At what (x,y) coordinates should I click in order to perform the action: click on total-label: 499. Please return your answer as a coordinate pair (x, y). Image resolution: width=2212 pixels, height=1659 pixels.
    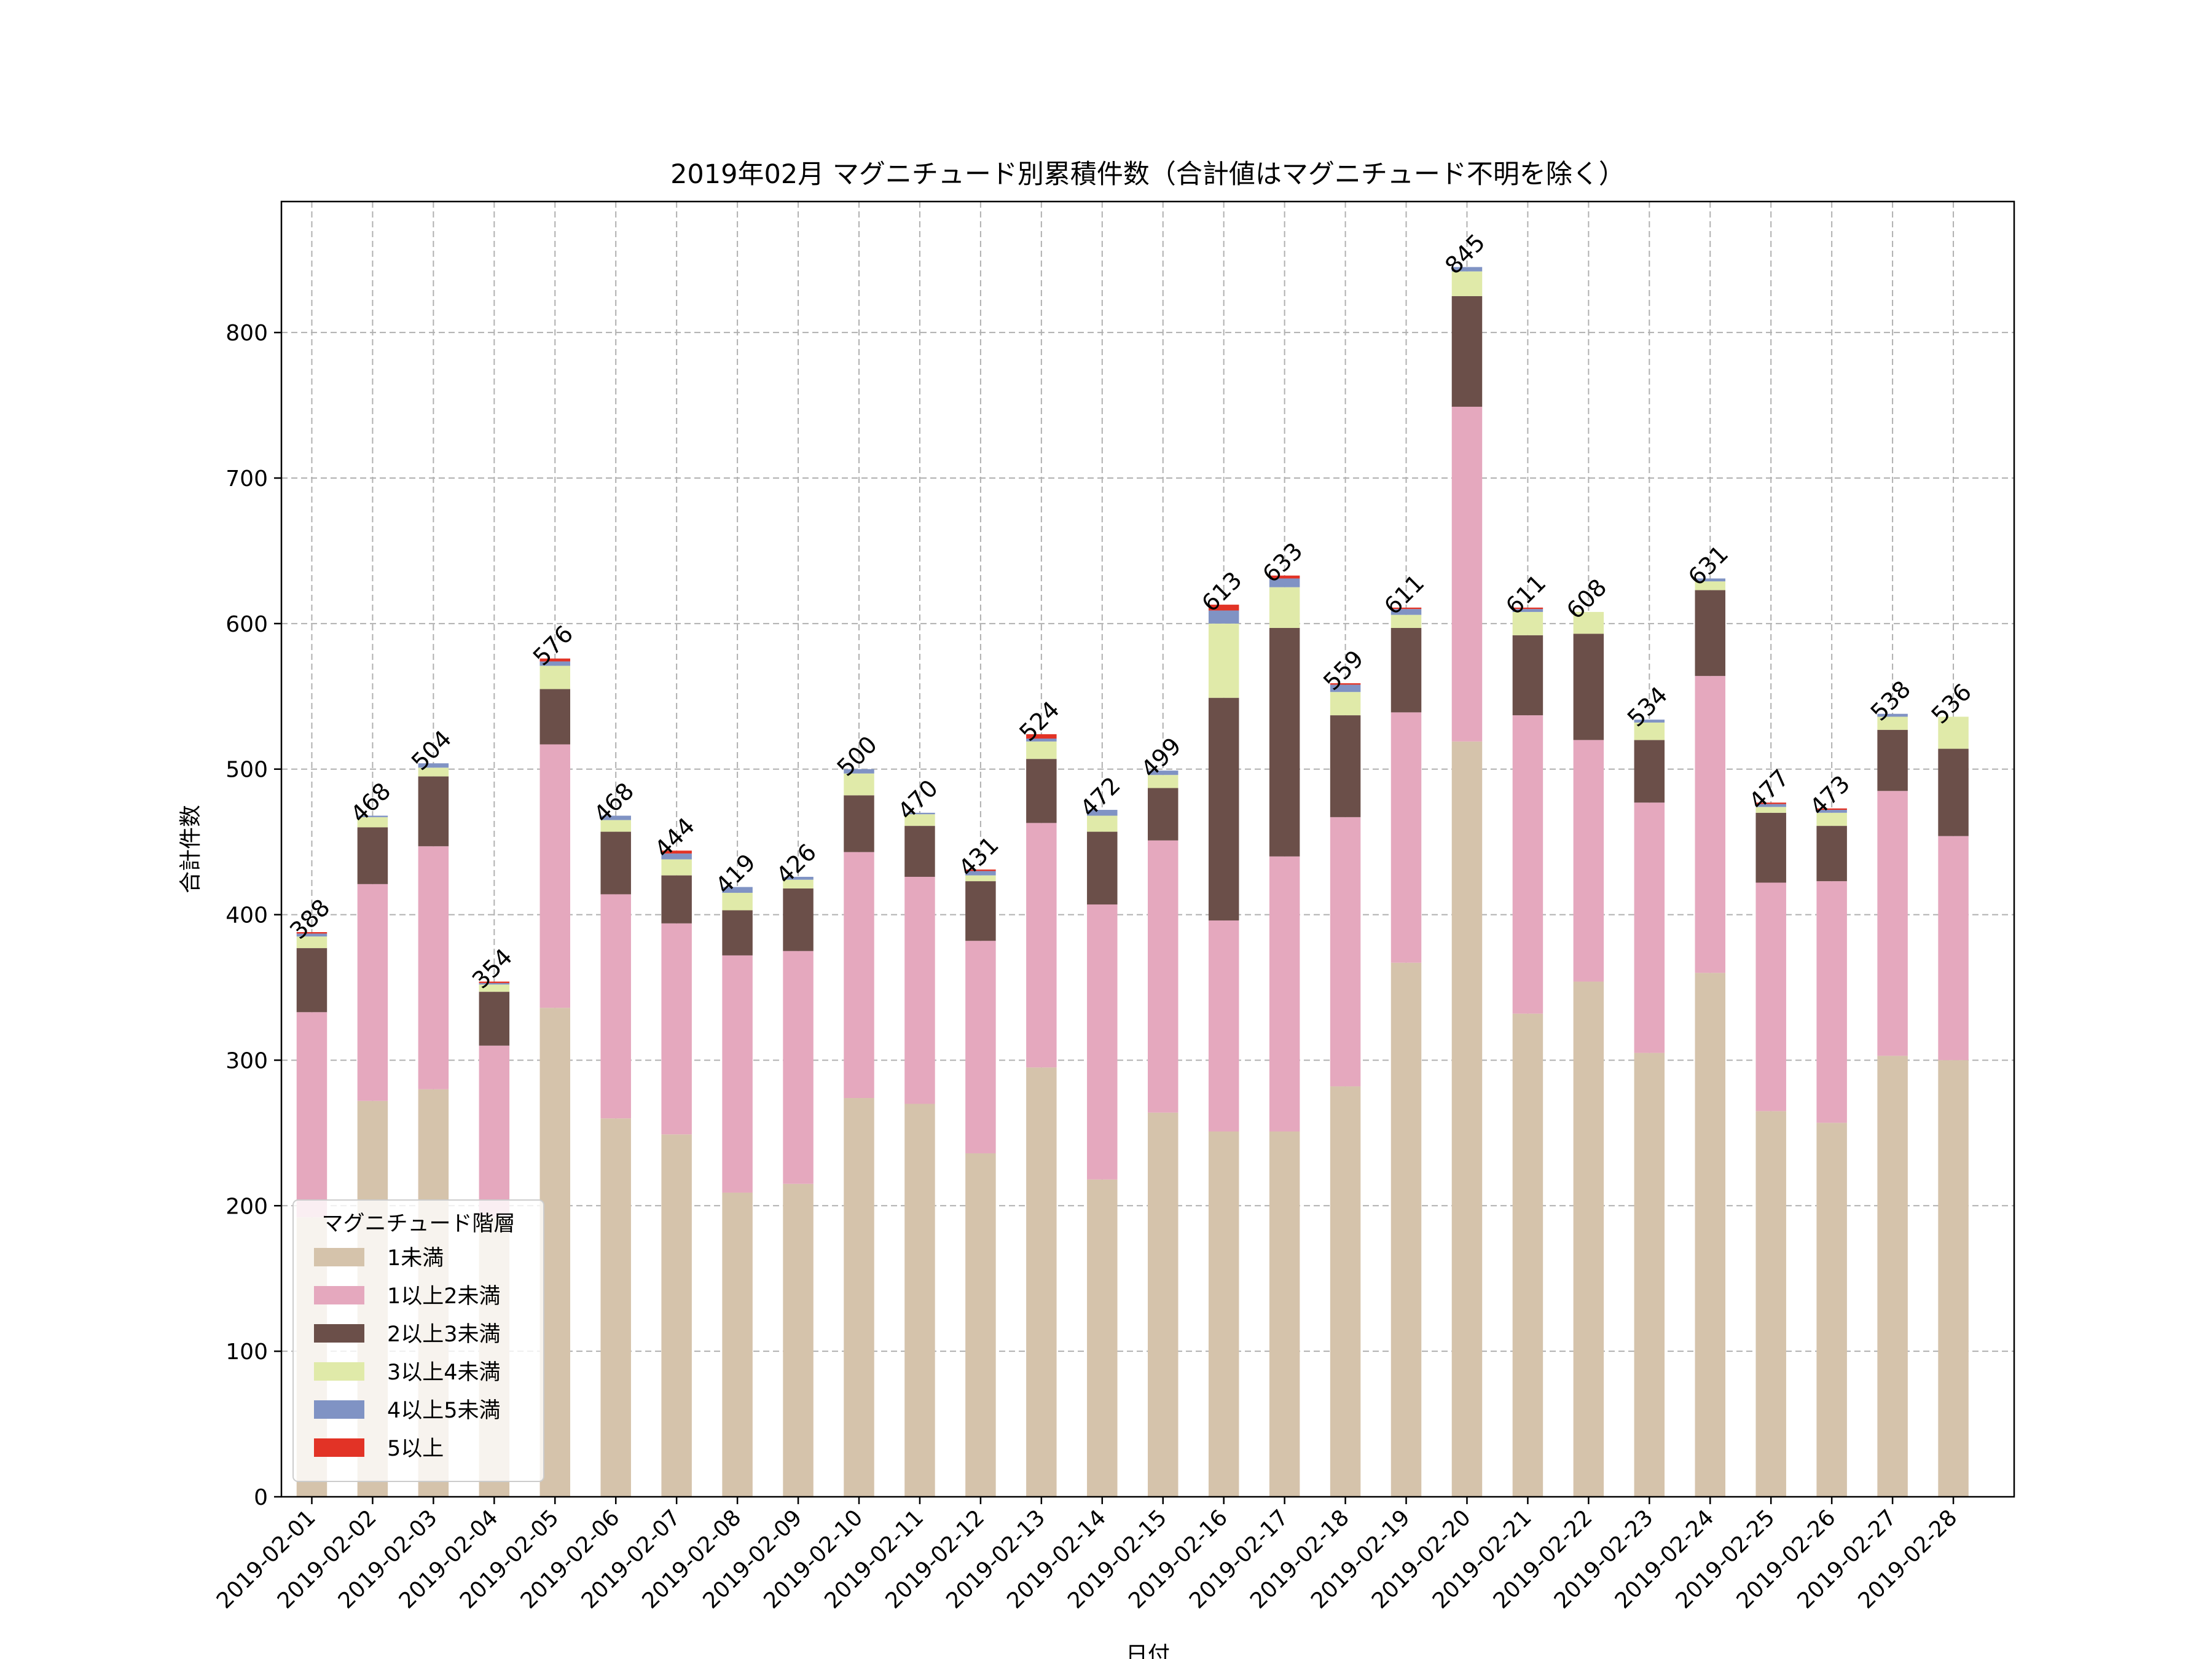
    Looking at the image, I should click on (1160, 757).